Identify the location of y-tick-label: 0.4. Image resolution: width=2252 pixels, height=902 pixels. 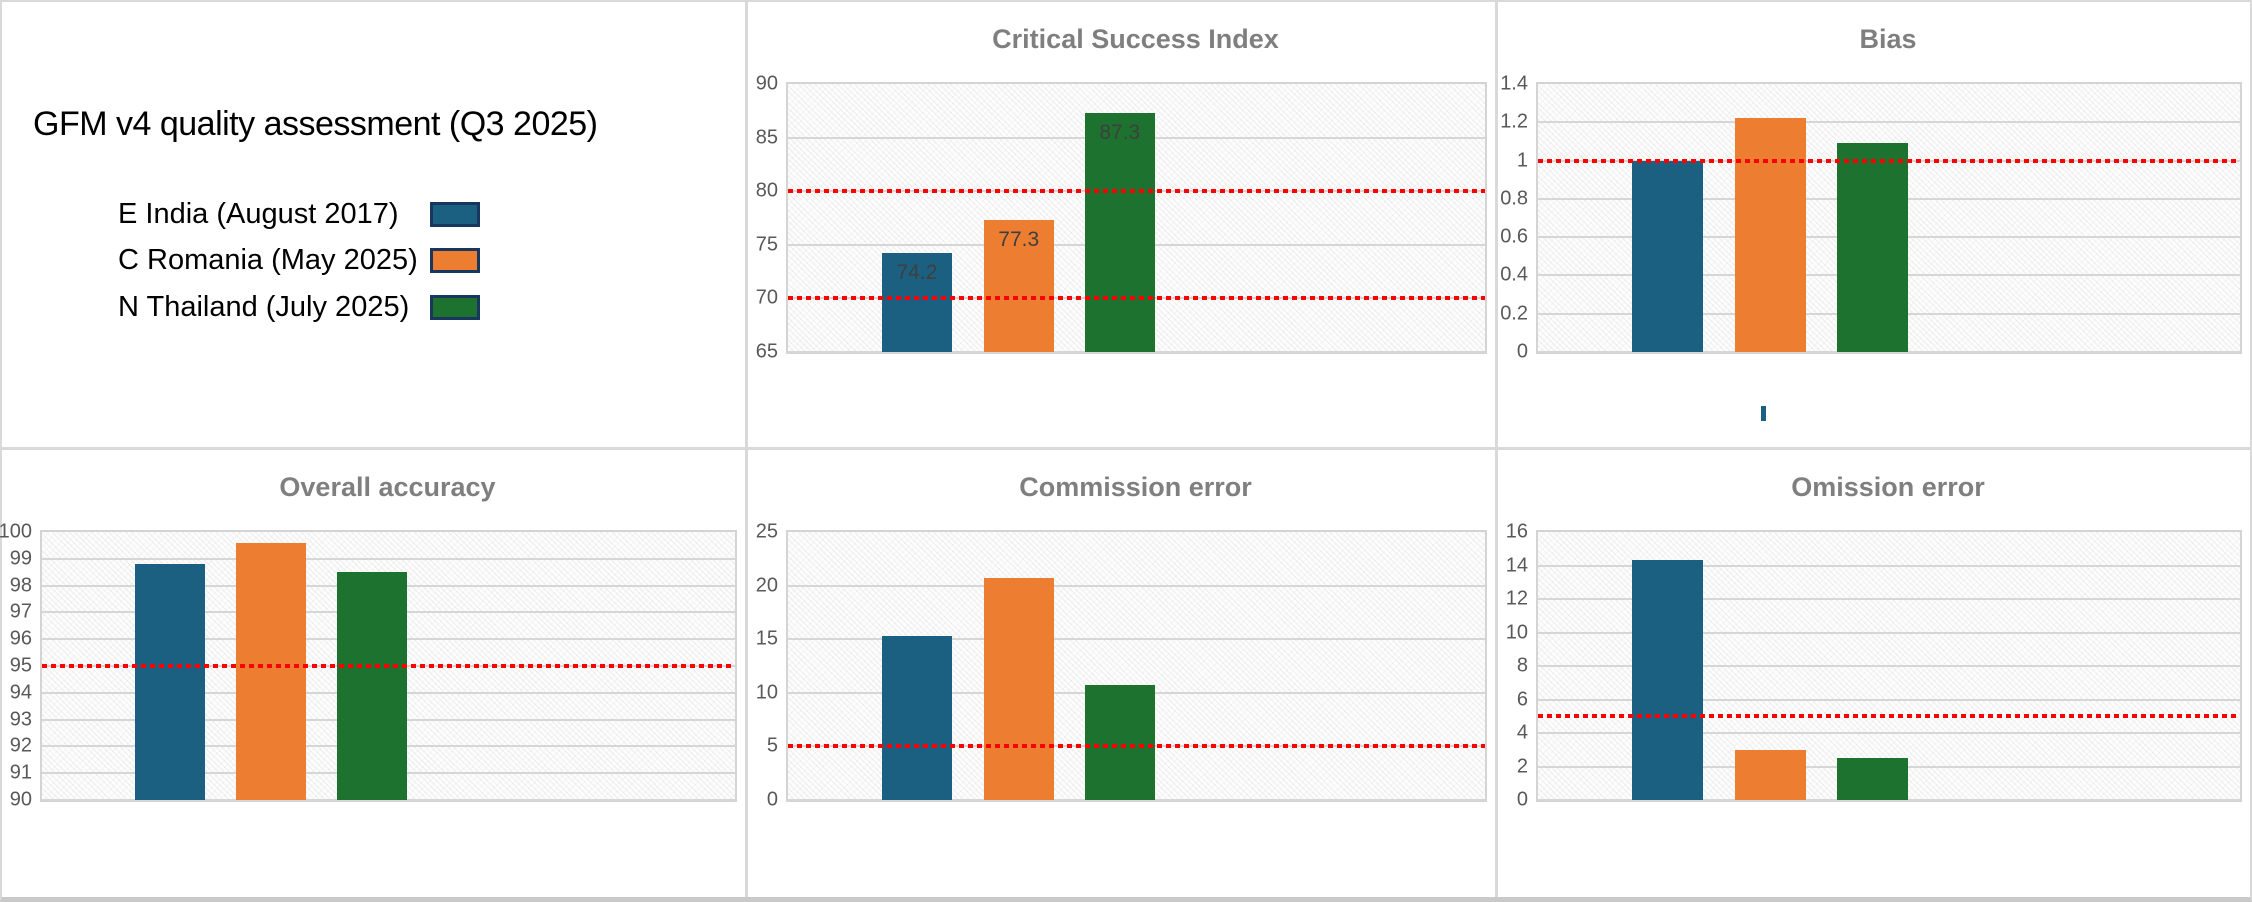
(1514, 274).